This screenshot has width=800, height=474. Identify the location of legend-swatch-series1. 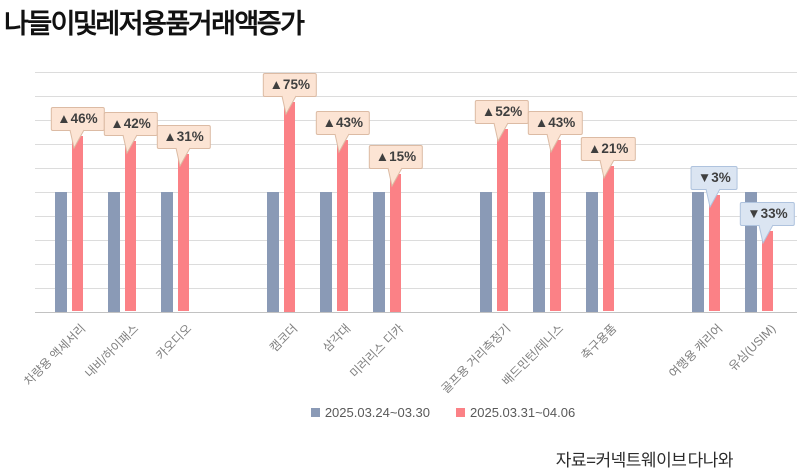
(315, 412).